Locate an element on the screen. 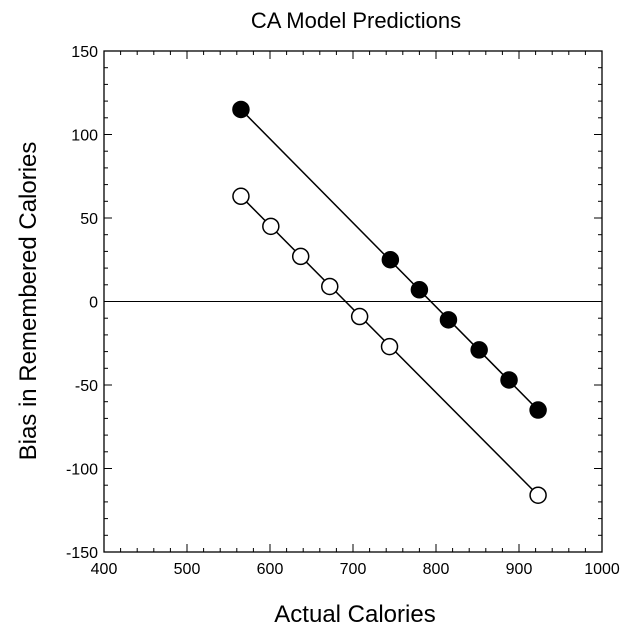 This screenshot has height=631, width=625. x-tick-label: 600 is located at coordinates (270, 569).